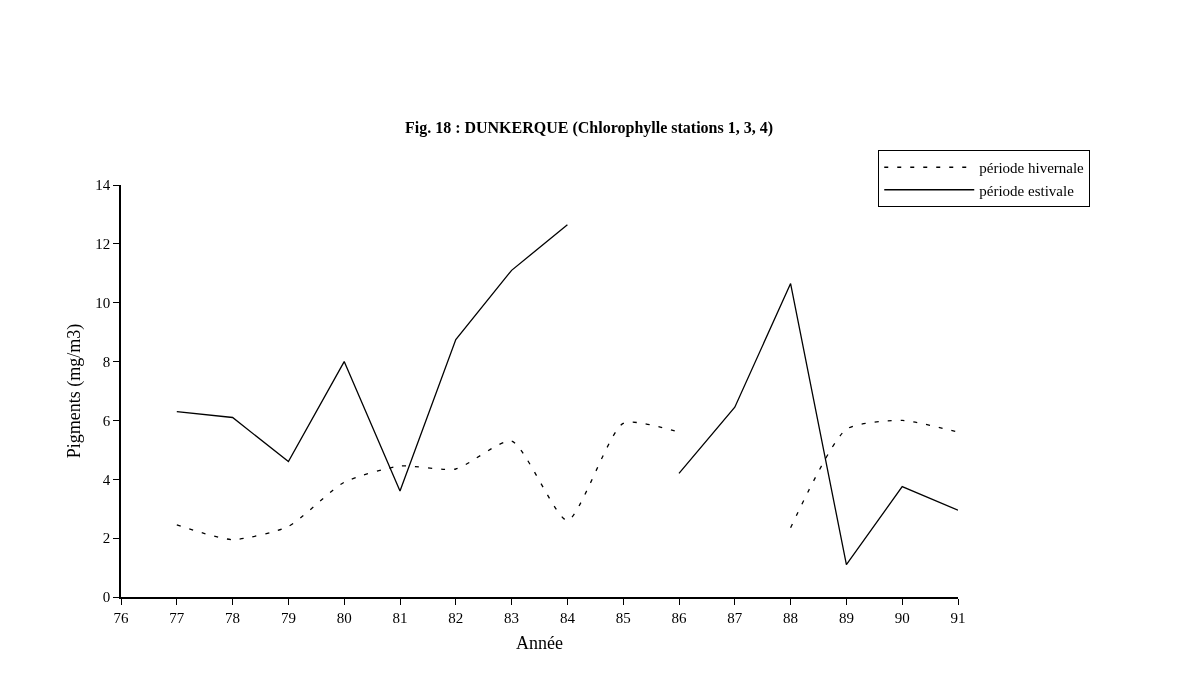  Describe the element at coordinates (589, 127) in the screenshot. I see `chart-title: Fig. 18 : DUNKERQUE (Chlorophylle stations 1, 3, 4)` at that location.